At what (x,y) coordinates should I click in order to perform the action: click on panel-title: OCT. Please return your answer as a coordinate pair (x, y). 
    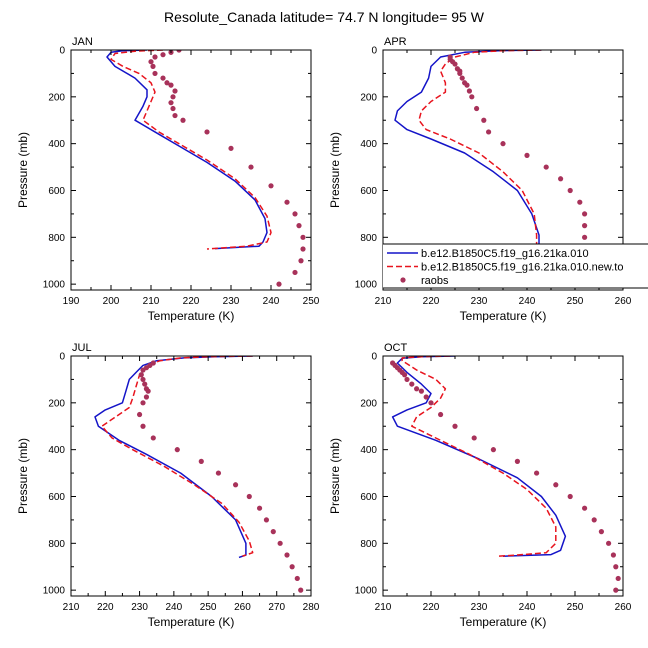
    Looking at the image, I should click on (396, 348).